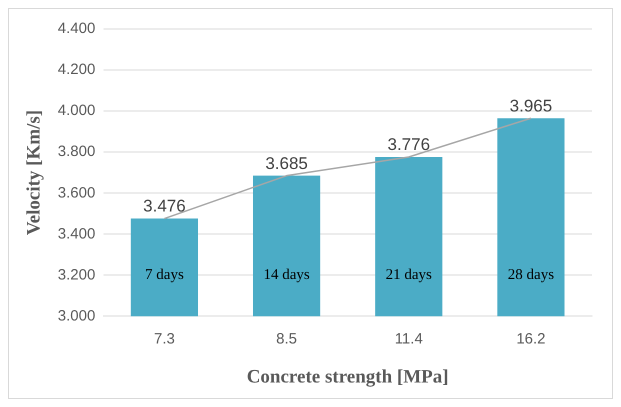 The height and width of the screenshot is (407, 621). Describe the element at coordinates (408, 144) in the screenshot. I see `data-label: 3.776` at that location.